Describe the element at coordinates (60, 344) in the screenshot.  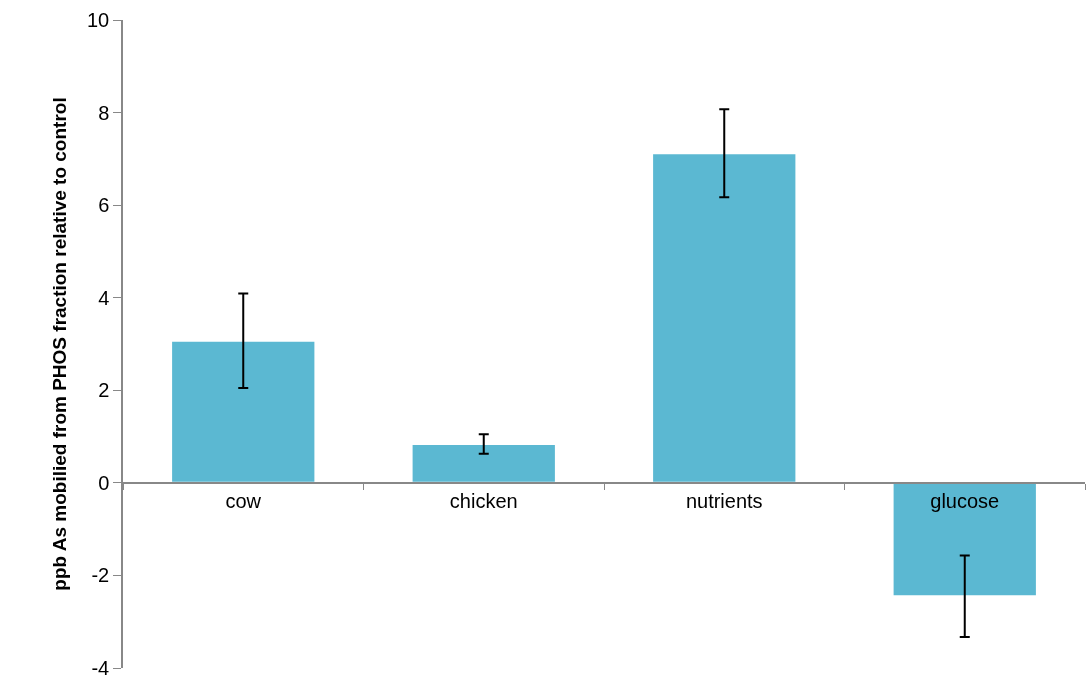
I see `y-axis-title: ppb As mobilied from PHOS fraction relative to control` at that location.